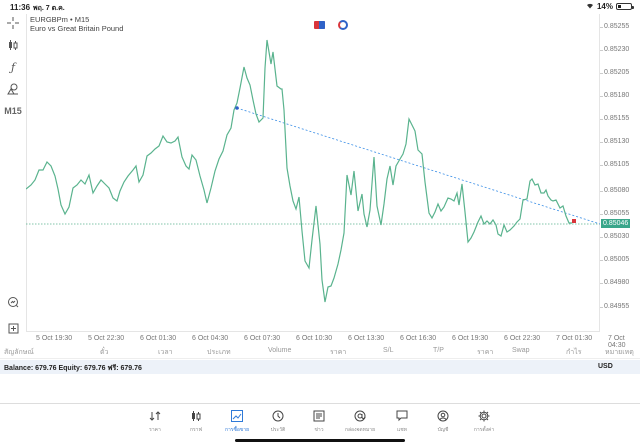 Image resolution: width=640 pixels, height=447 pixels. Describe the element at coordinates (319, 25) in the screenshot. I see `one-click-trading-icon` at that location.